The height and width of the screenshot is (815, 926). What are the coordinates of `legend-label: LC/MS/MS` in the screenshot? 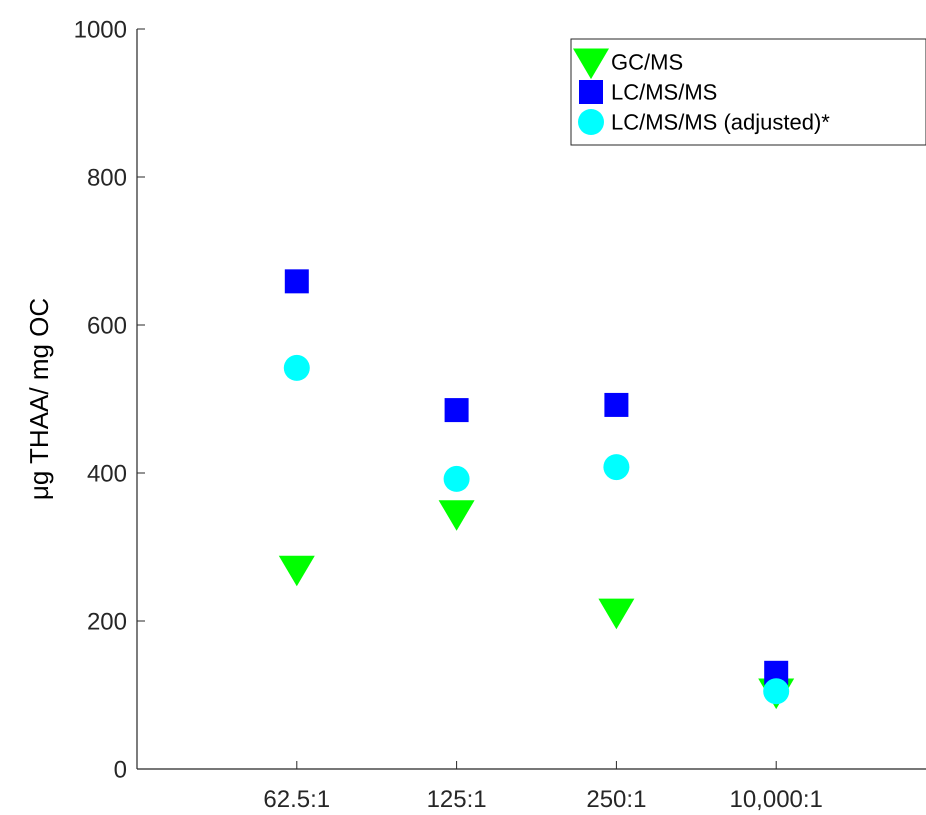 It's located at (664, 92).